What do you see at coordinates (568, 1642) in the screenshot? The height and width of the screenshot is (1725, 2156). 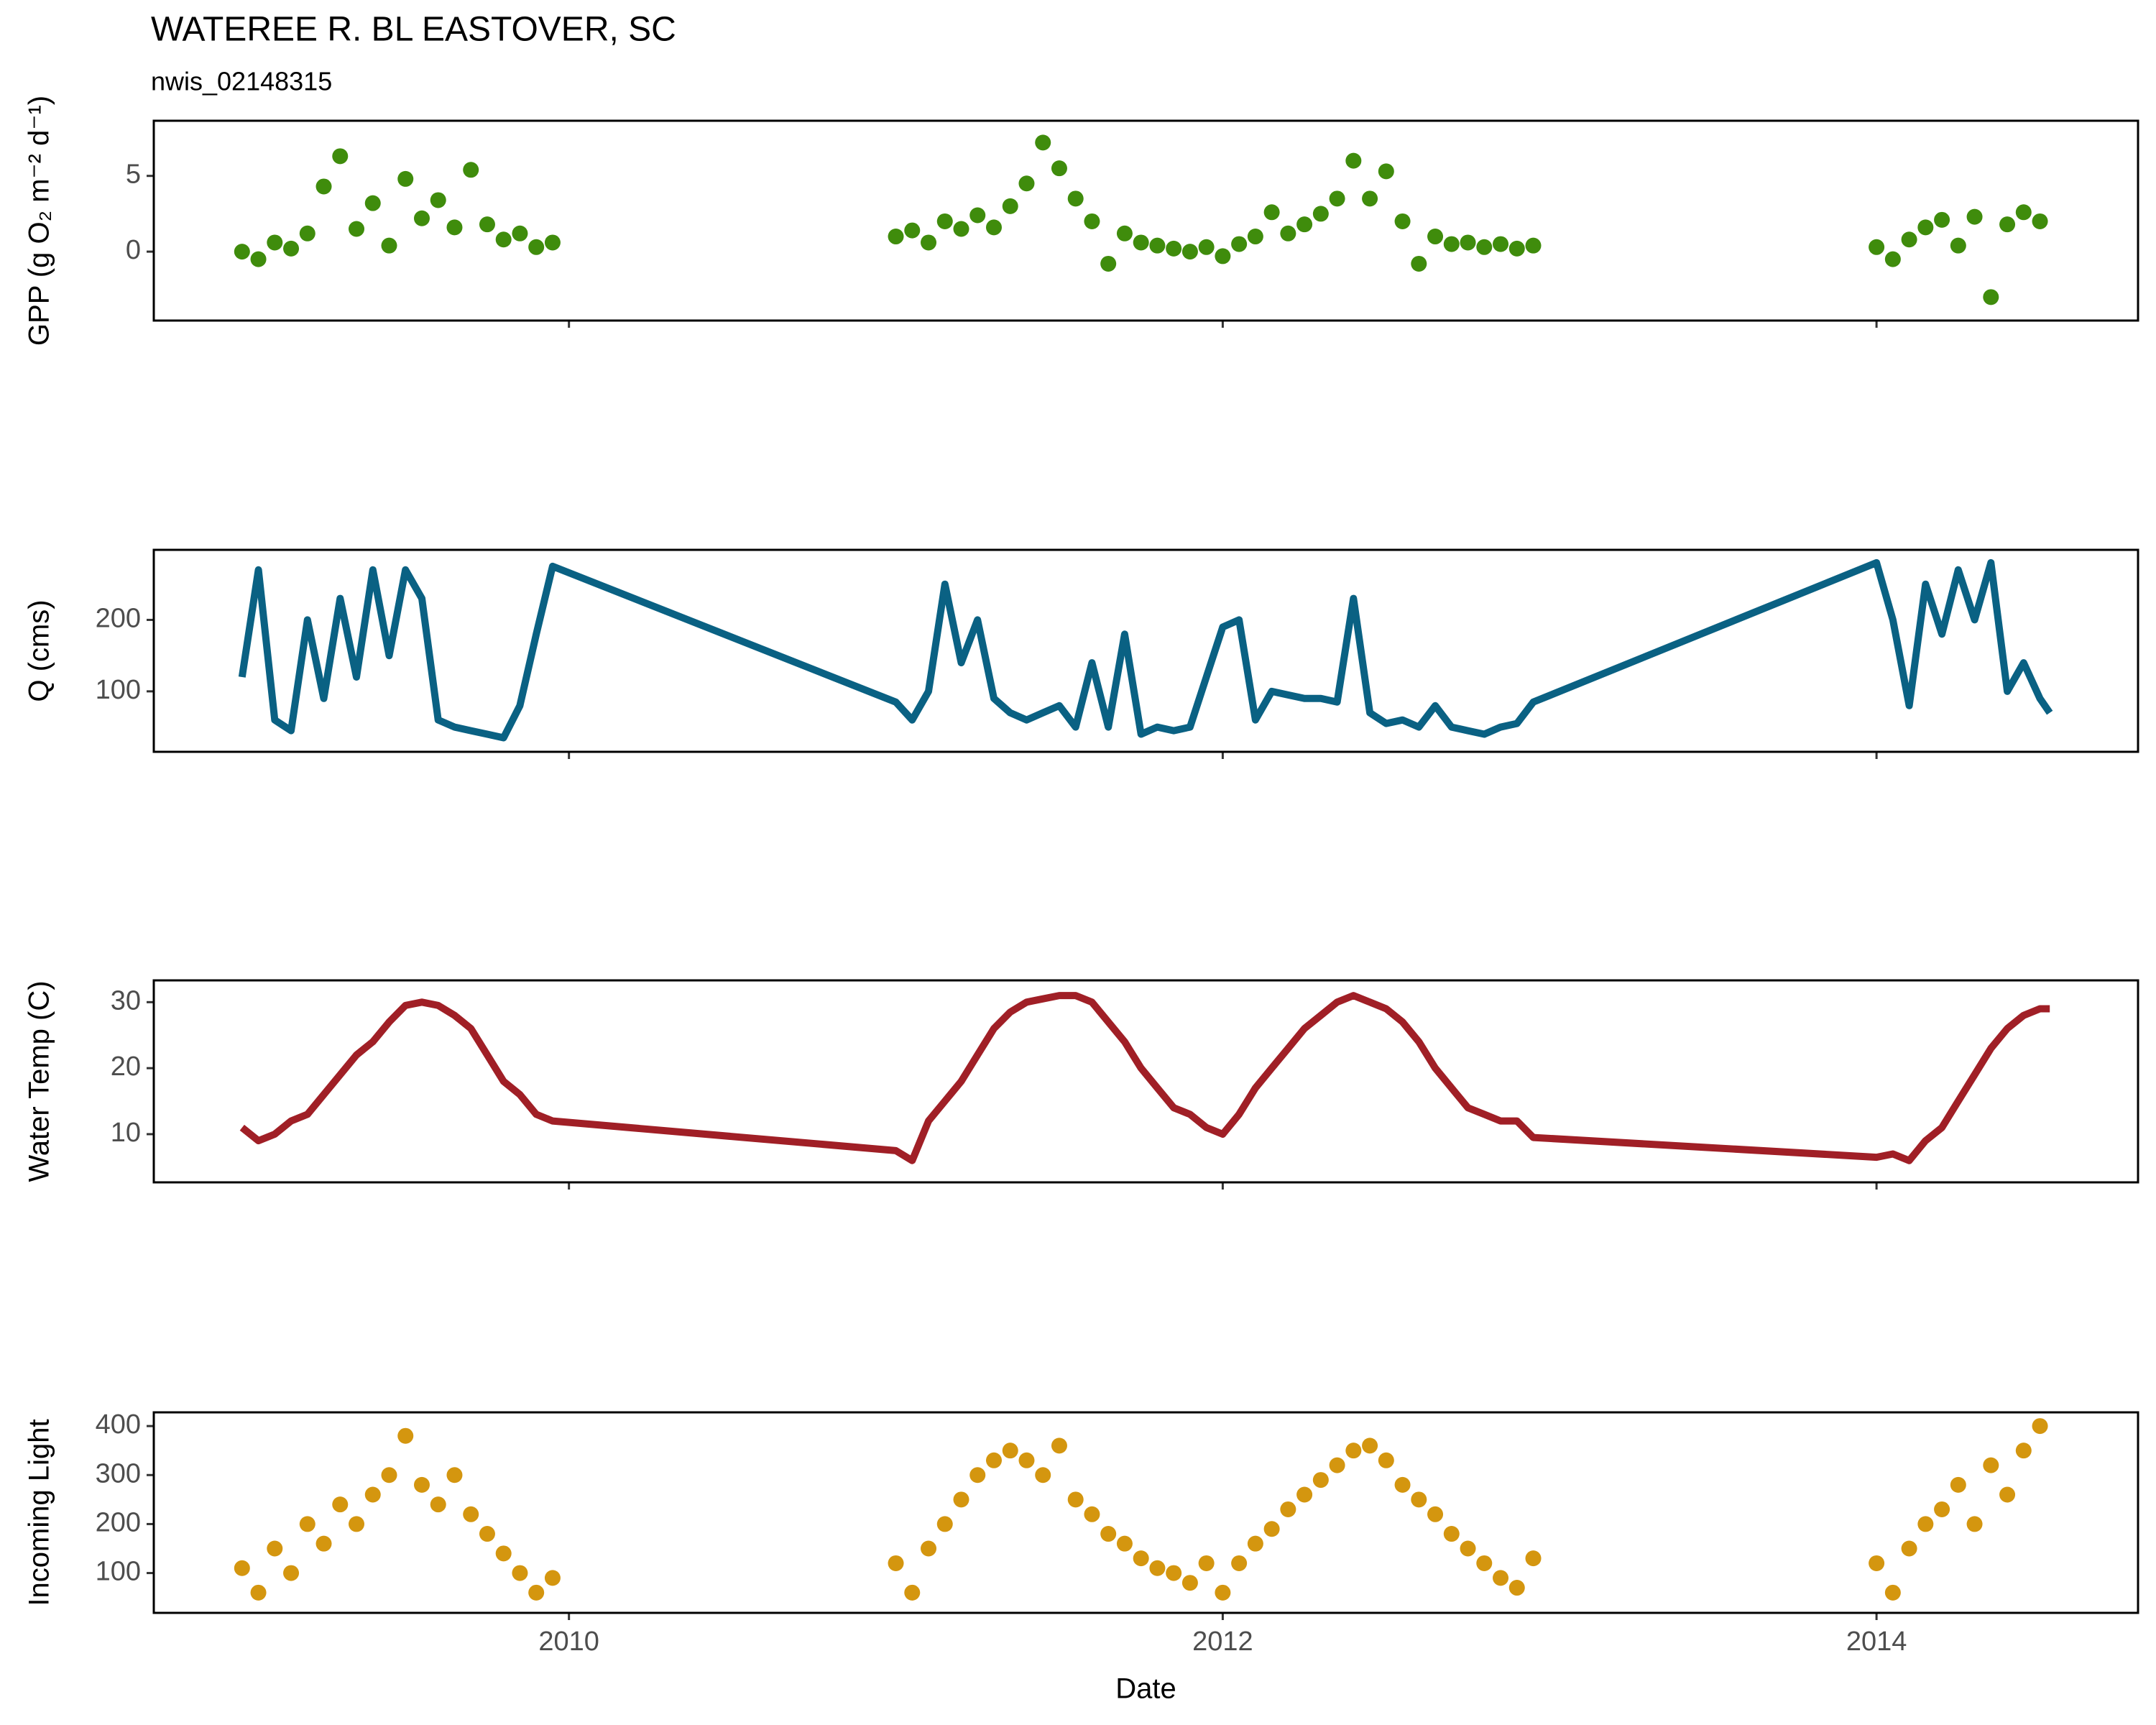 I see `x-tick-label: 2010` at bounding box center [568, 1642].